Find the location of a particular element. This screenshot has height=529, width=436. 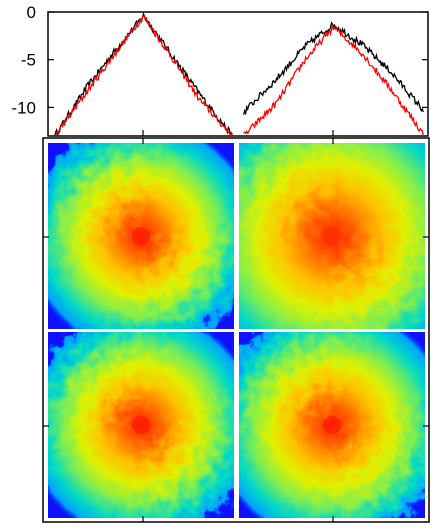

heatmap-cell-bottom-left is located at coordinates (141, 425).